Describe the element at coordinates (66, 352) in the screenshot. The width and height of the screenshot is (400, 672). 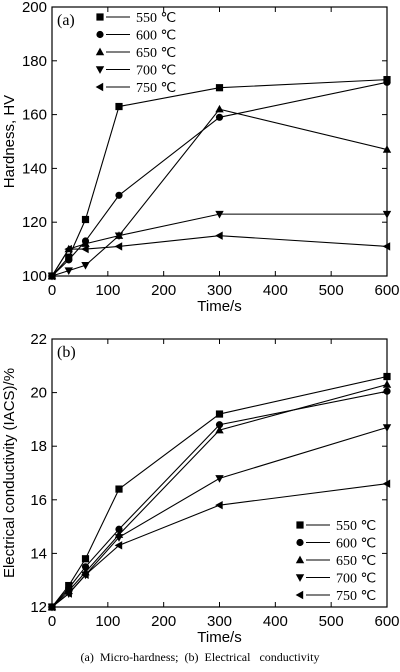
I see `panel-label: (b)` at that location.